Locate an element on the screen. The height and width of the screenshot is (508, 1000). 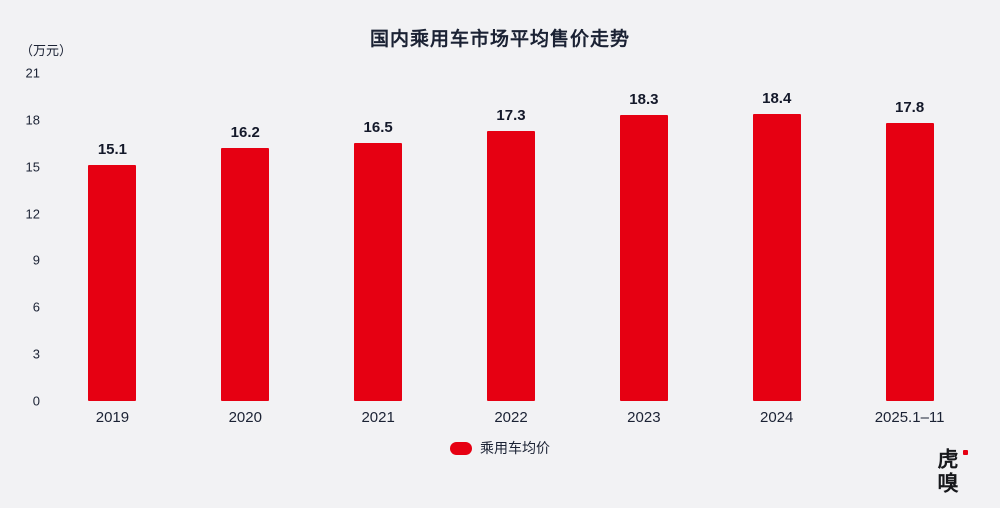
y-axis-tick-label: 6 is located at coordinates (36, 307).